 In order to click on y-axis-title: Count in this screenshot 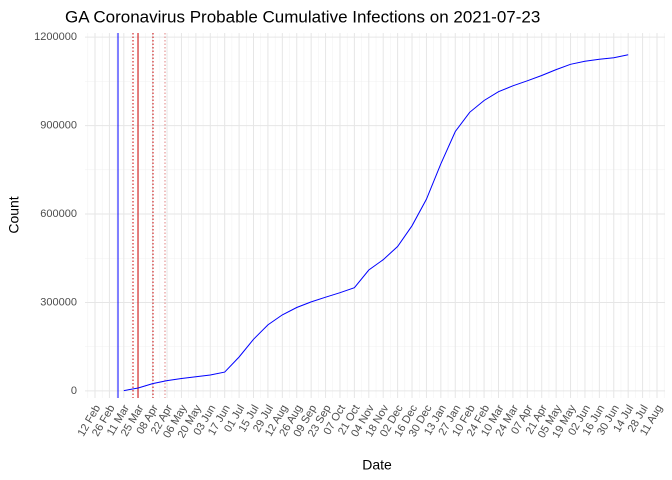, I will do `click(14, 214)`.